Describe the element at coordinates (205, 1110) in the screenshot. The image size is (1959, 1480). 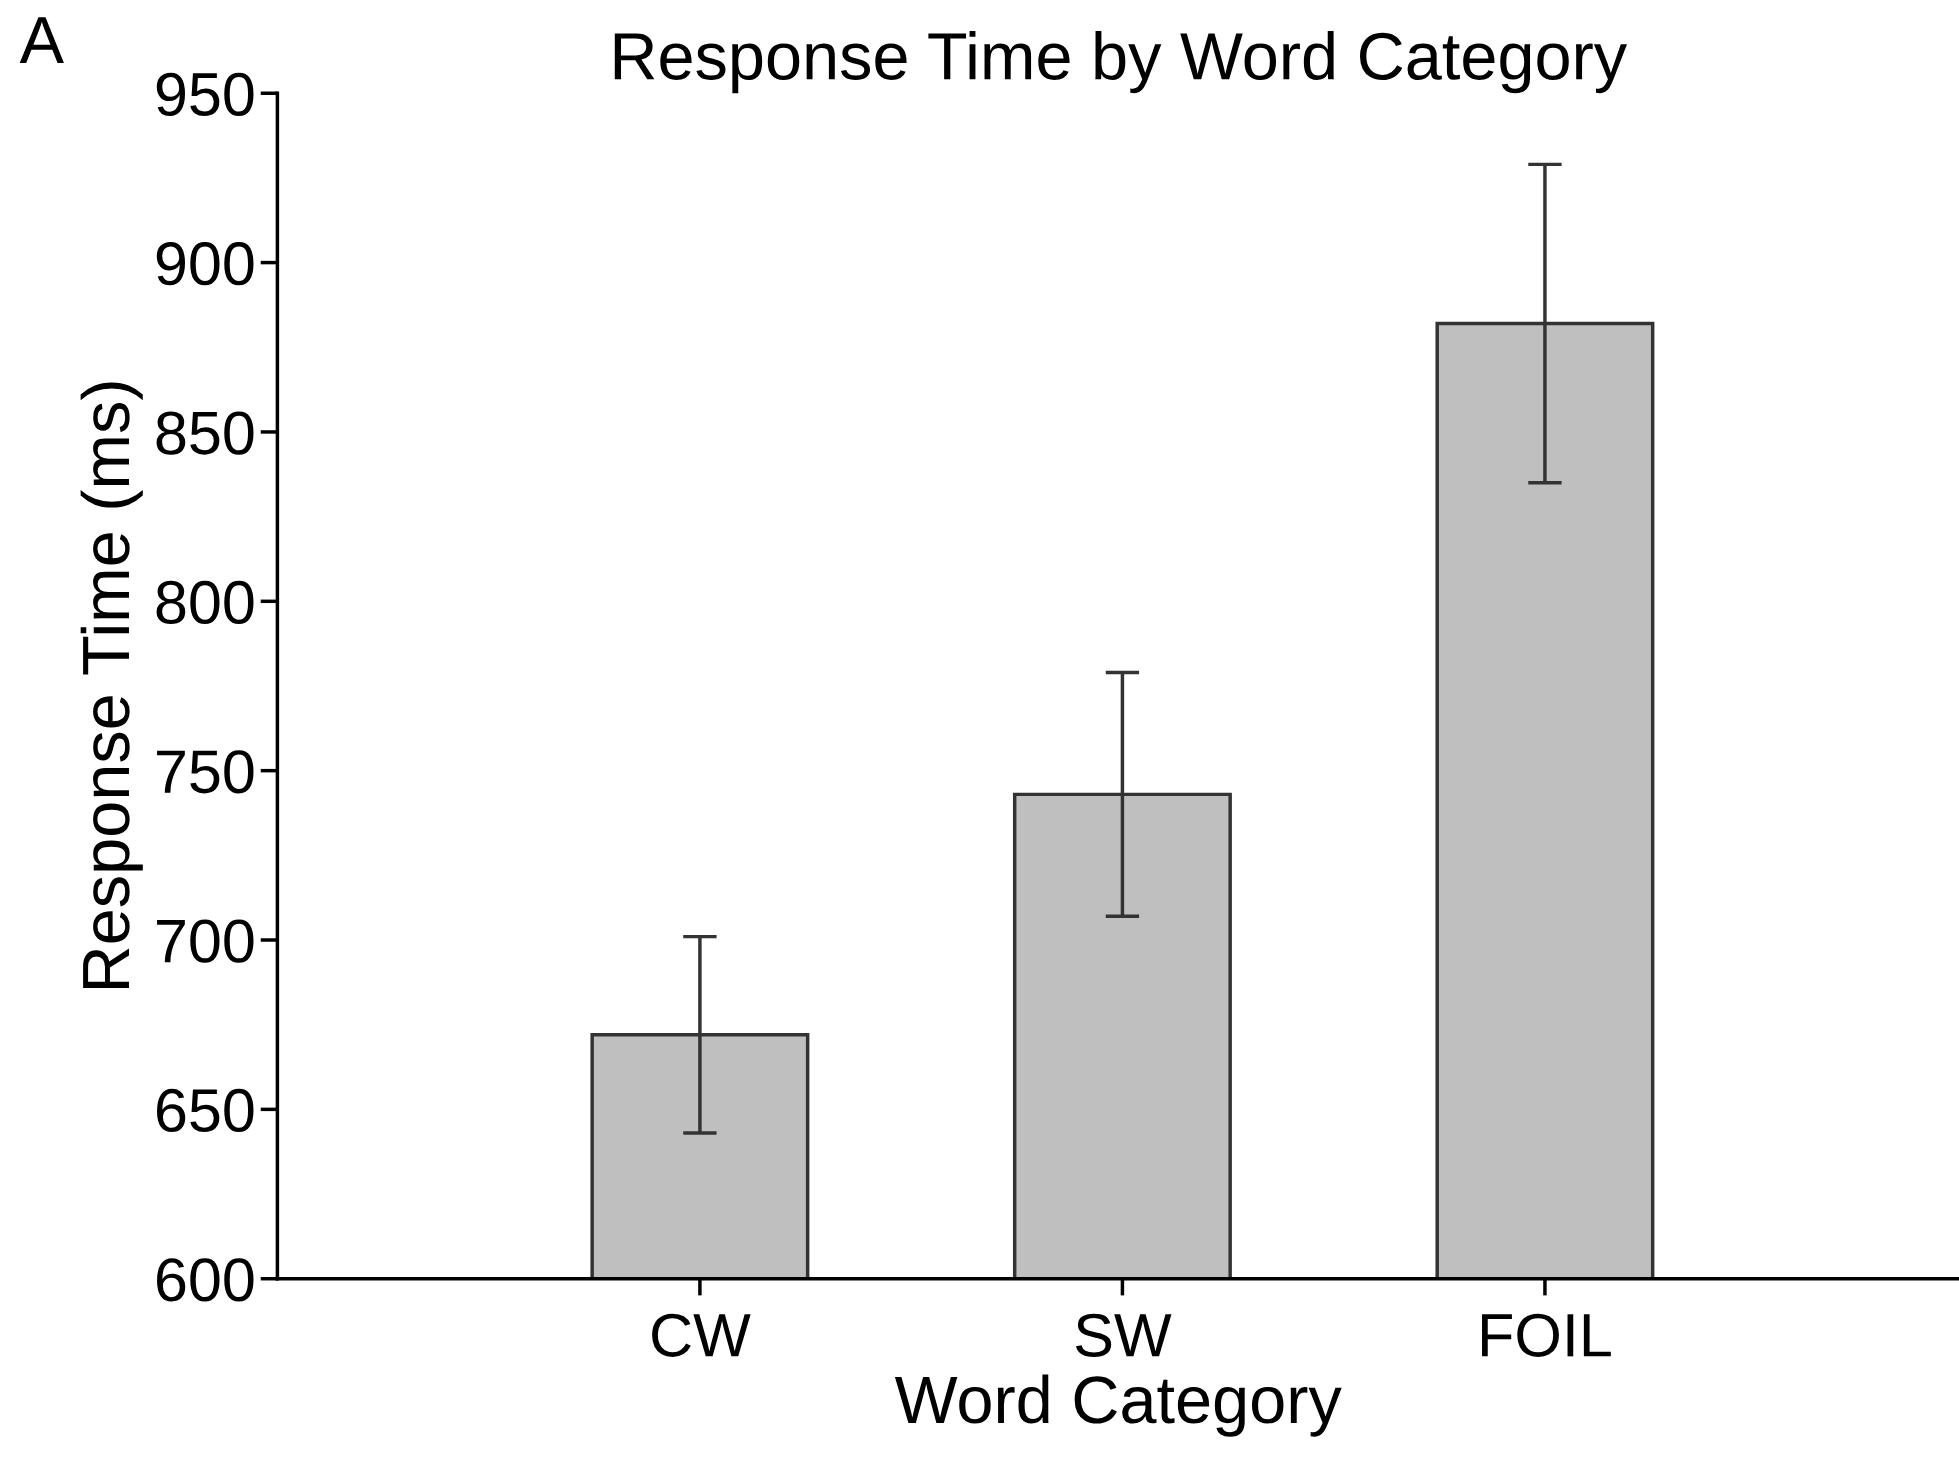
I see `y-tick-label: 650` at that location.